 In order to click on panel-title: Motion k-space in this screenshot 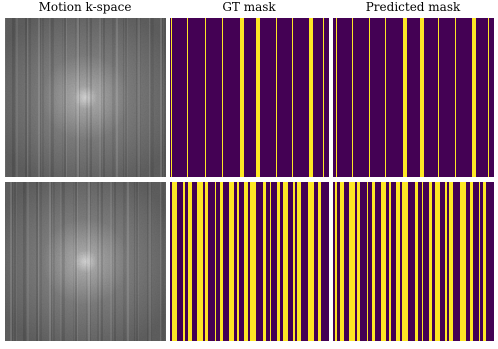, I will do `click(85, 7)`.